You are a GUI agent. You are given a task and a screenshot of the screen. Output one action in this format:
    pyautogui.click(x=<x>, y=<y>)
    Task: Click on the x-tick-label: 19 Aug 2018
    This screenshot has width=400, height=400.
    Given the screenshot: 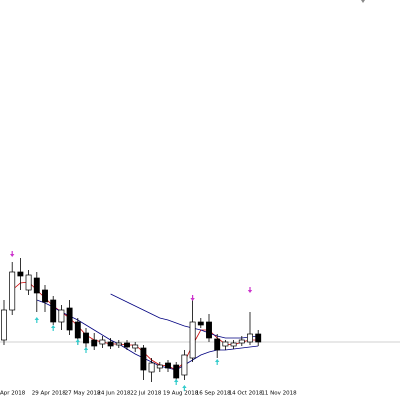 What is the action you would take?
    pyautogui.click(x=181, y=394)
    